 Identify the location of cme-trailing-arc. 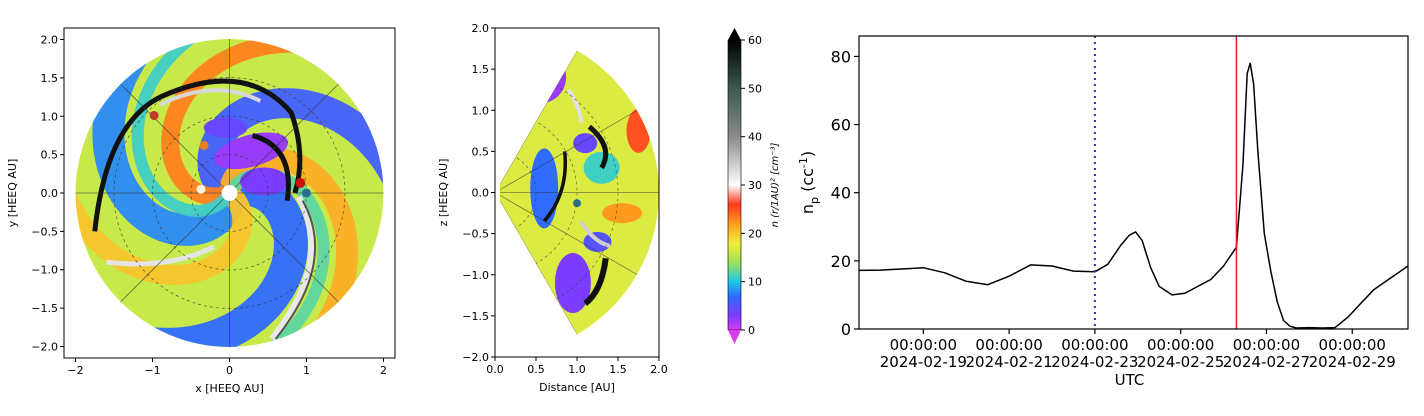
(292, 268).